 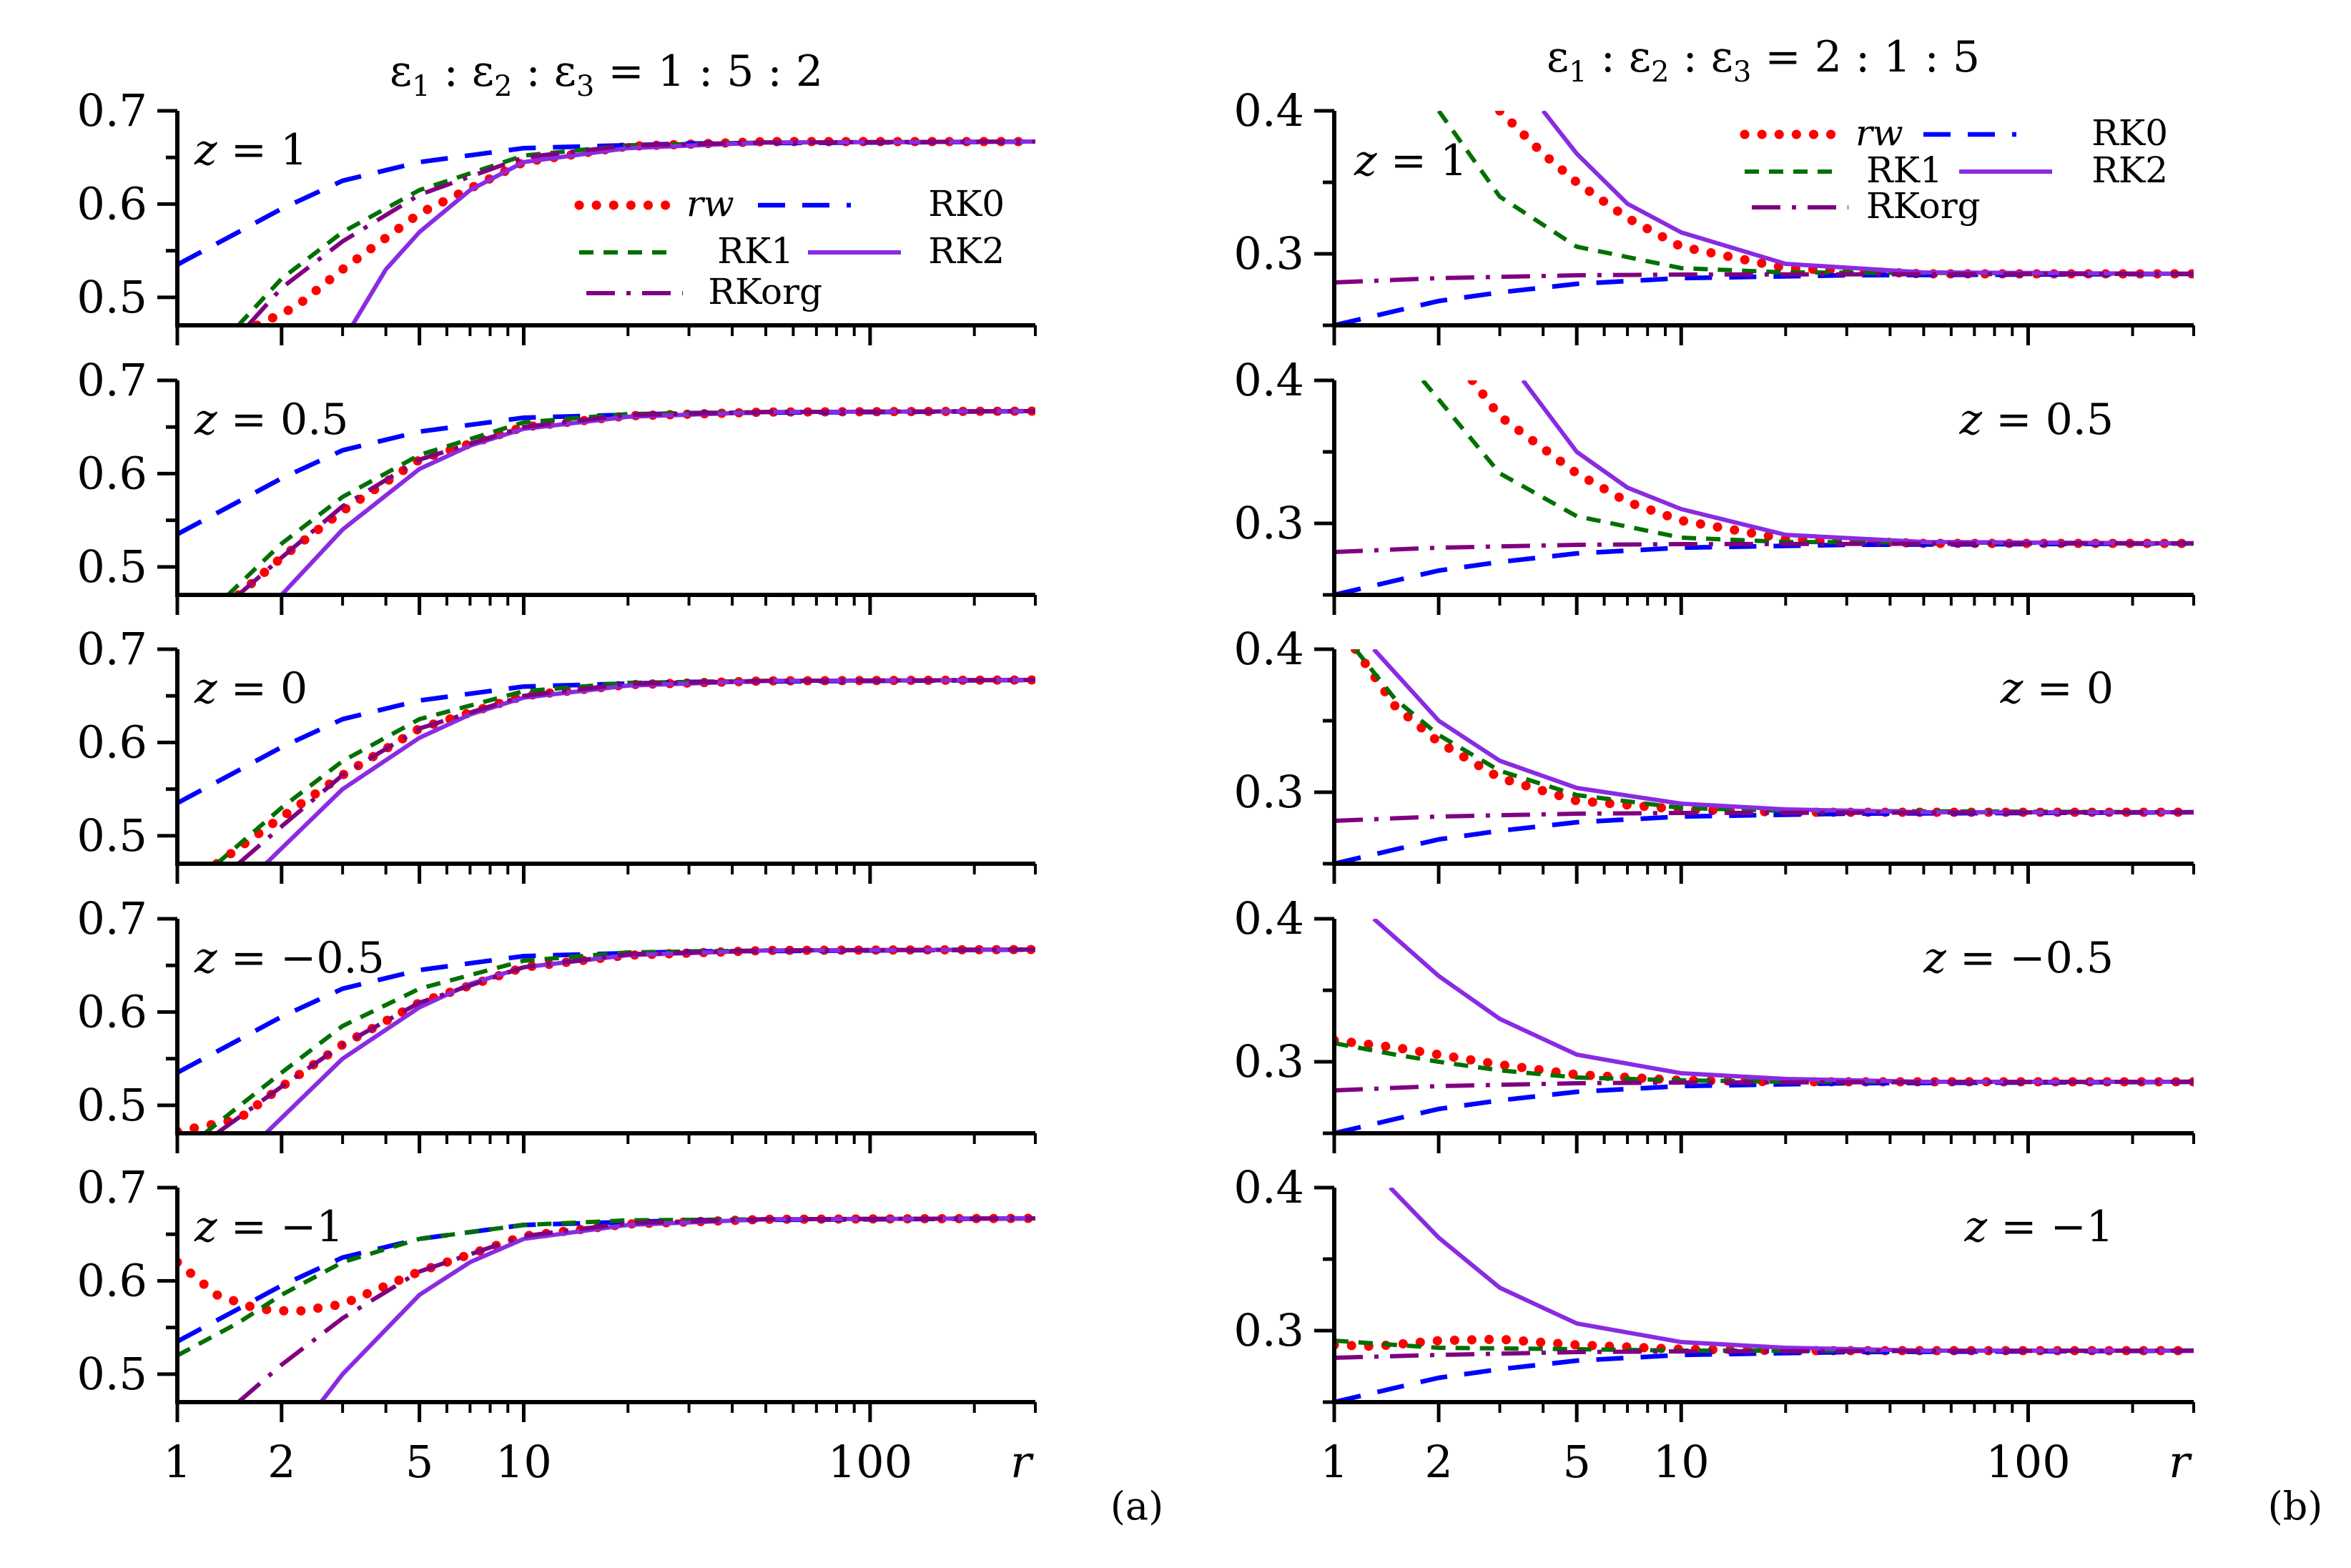 What do you see at coordinates (601, 71) in the screenshot?
I see `title-separator` at bounding box center [601, 71].